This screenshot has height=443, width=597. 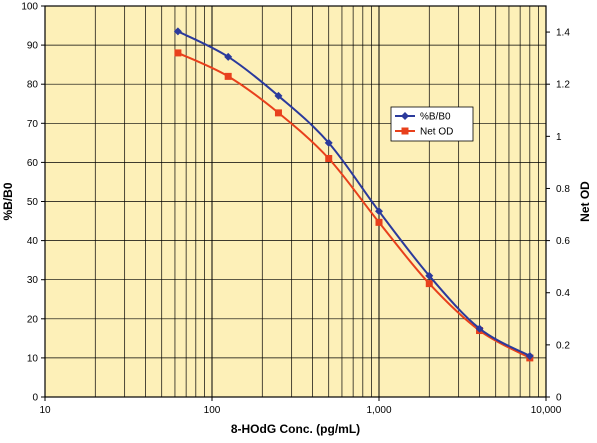 What do you see at coordinates (295, 429) in the screenshot?
I see `x-axis-title: 8-HOdG Conc. (pg/mL)` at bounding box center [295, 429].